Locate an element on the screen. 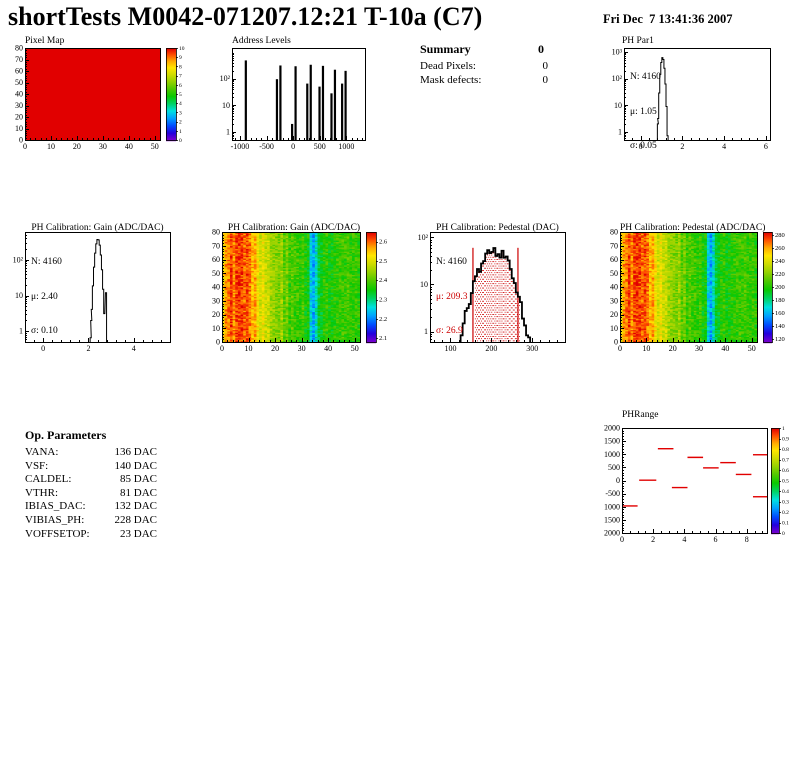 This screenshot has width=796, height=772. summary-block: Summary 0 Dead Pixels: 0 Mask defects: 0 is located at coordinates (484, 64).